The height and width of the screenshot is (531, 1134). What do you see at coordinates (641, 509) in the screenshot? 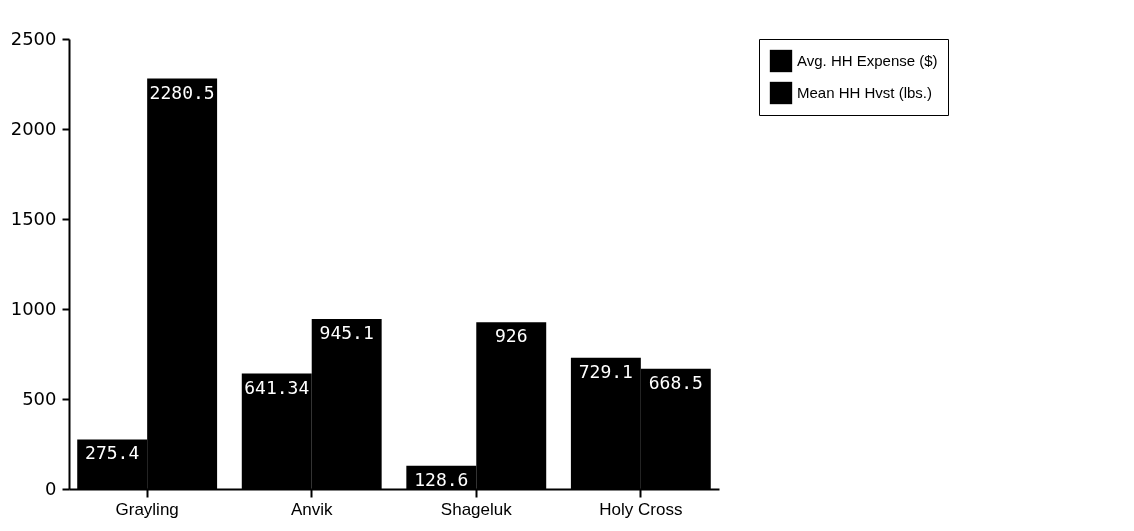
I see `x-tick-label: Holy Cross` at bounding box center [641, 509].